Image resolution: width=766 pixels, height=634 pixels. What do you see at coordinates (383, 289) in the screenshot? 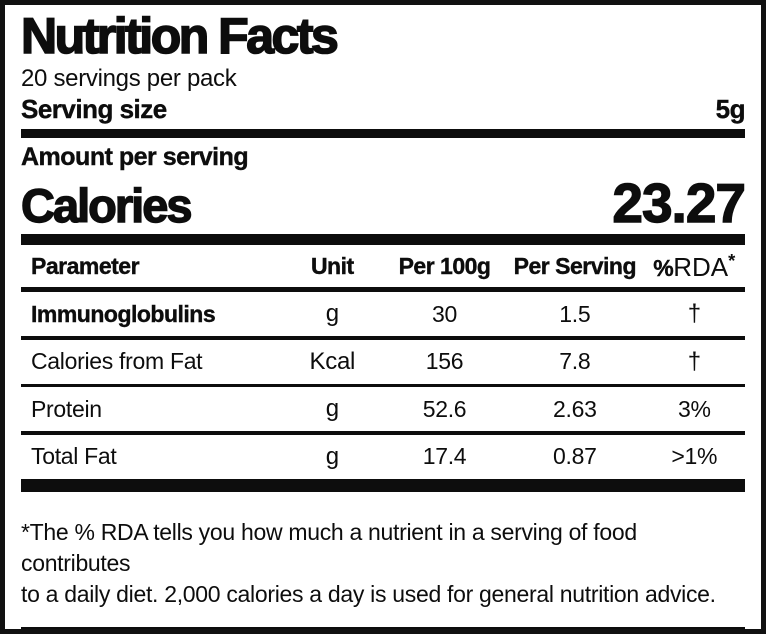
I see `divider-header` at bounding box center [383, 289].